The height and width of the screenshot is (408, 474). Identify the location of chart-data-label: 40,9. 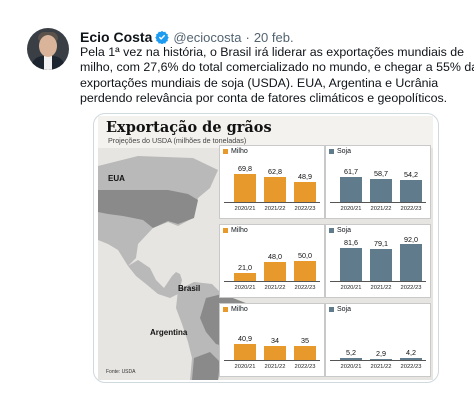
(245, 338).